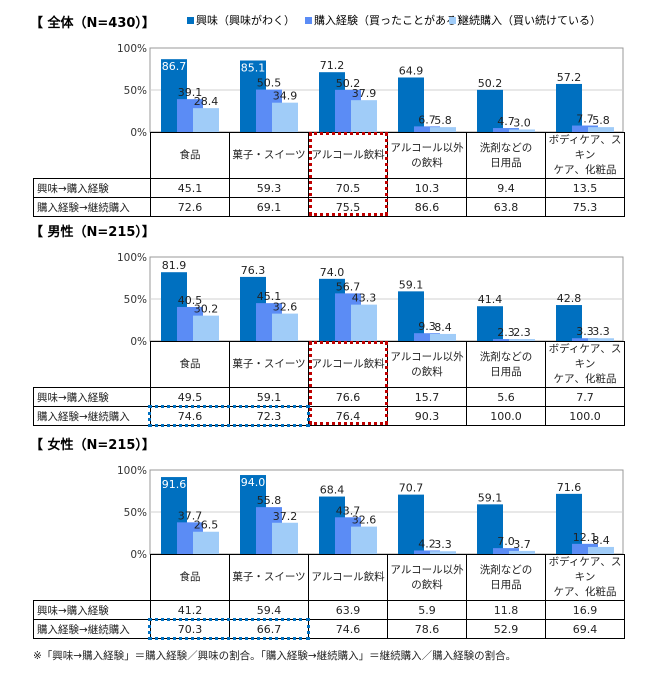  I want to click on data-label: 57.2, so click(569, 77).